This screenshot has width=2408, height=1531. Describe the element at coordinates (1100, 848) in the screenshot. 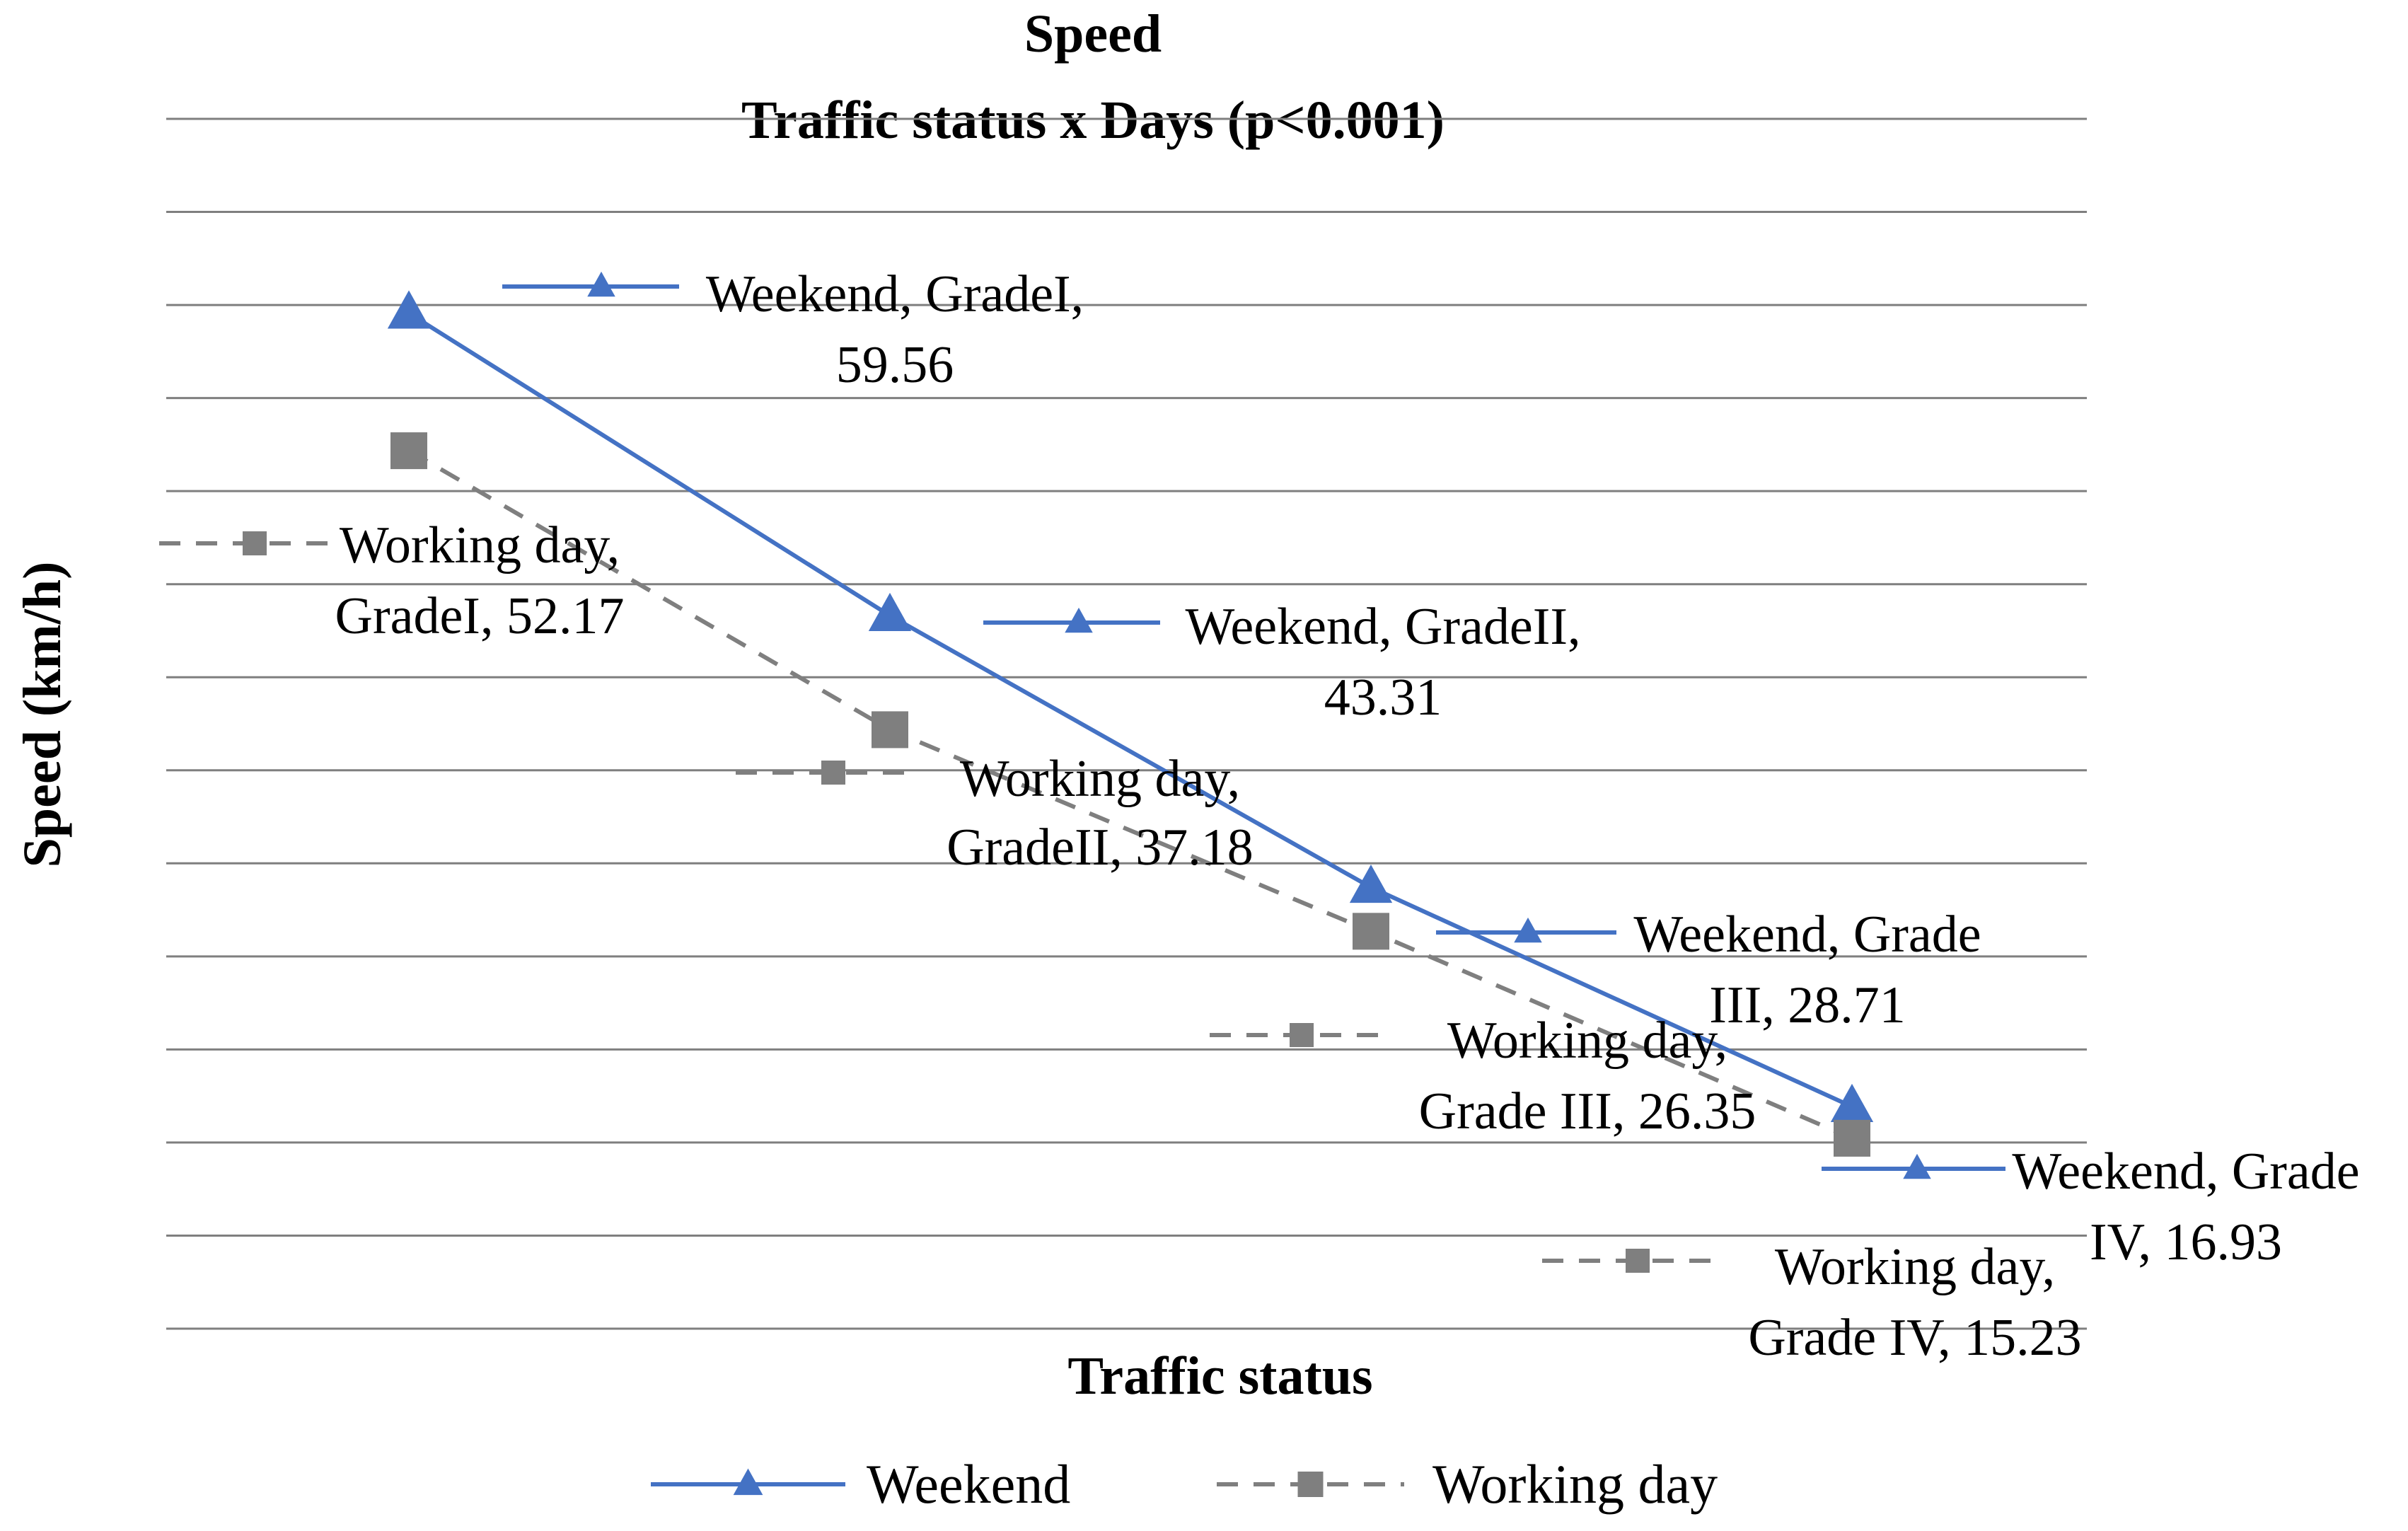

I see `data-label-line2: GradeII, 37.18` at that location.